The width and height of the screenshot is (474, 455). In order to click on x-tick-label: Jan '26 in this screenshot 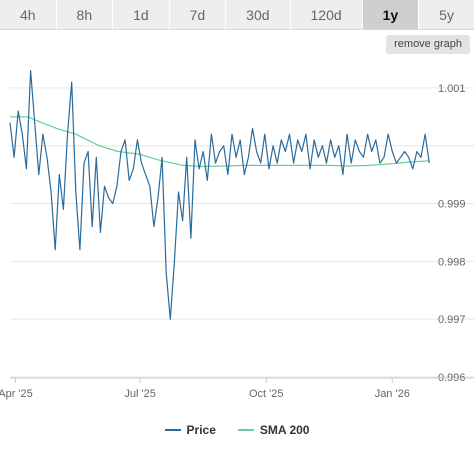, I will do `click(392, 394)`.